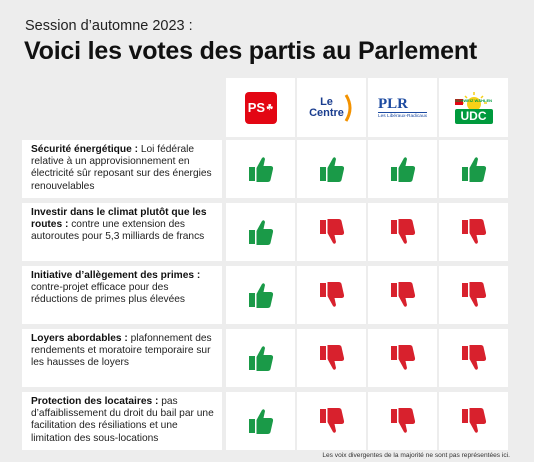 The height and width of the screenshot is (462, 534). I want to click on party-logo-plr: PLR Les Libéraux-Radicaux, so click(402, 107).